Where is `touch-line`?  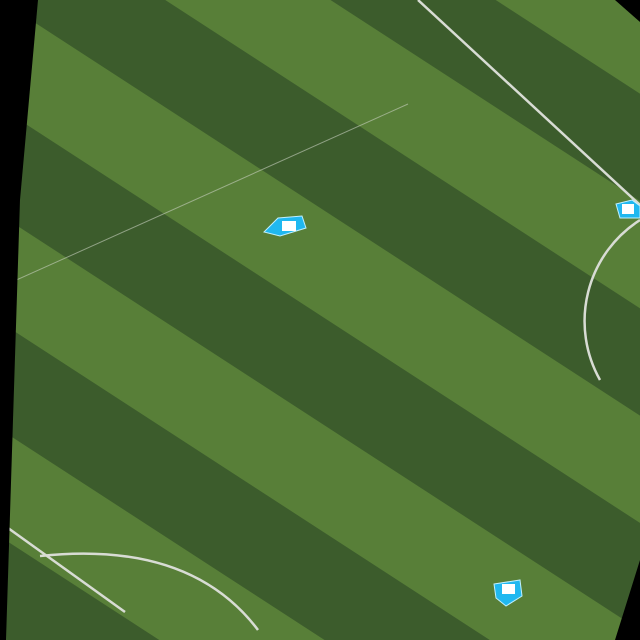 touch-line is located at coordinates (528, 103).